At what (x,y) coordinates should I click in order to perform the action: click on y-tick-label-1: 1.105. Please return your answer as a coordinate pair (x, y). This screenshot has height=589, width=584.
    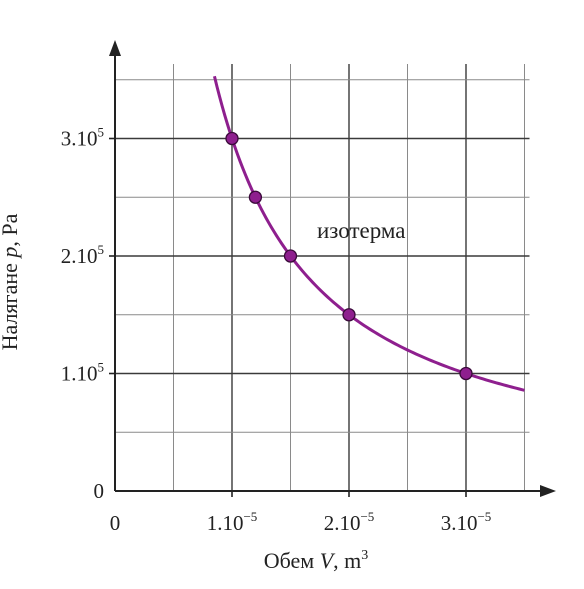
    Looking at the image, I should click on (82, 373).